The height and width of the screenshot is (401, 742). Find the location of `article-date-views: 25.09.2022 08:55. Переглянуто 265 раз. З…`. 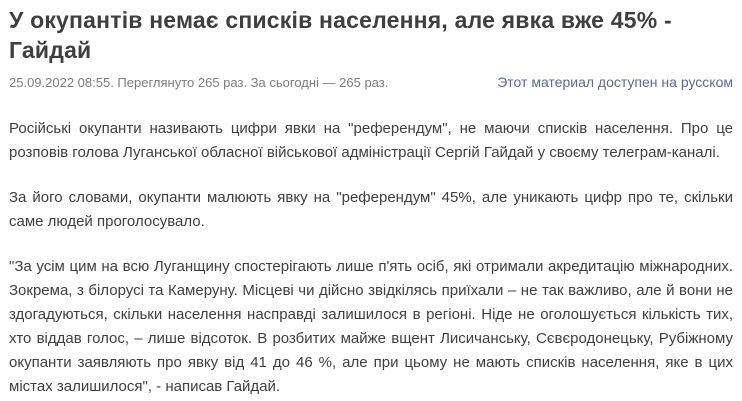

article-date-views: 25.09.2022 08:55. Переглянуто 265 раз. З… is located at coordinates (199, 82).